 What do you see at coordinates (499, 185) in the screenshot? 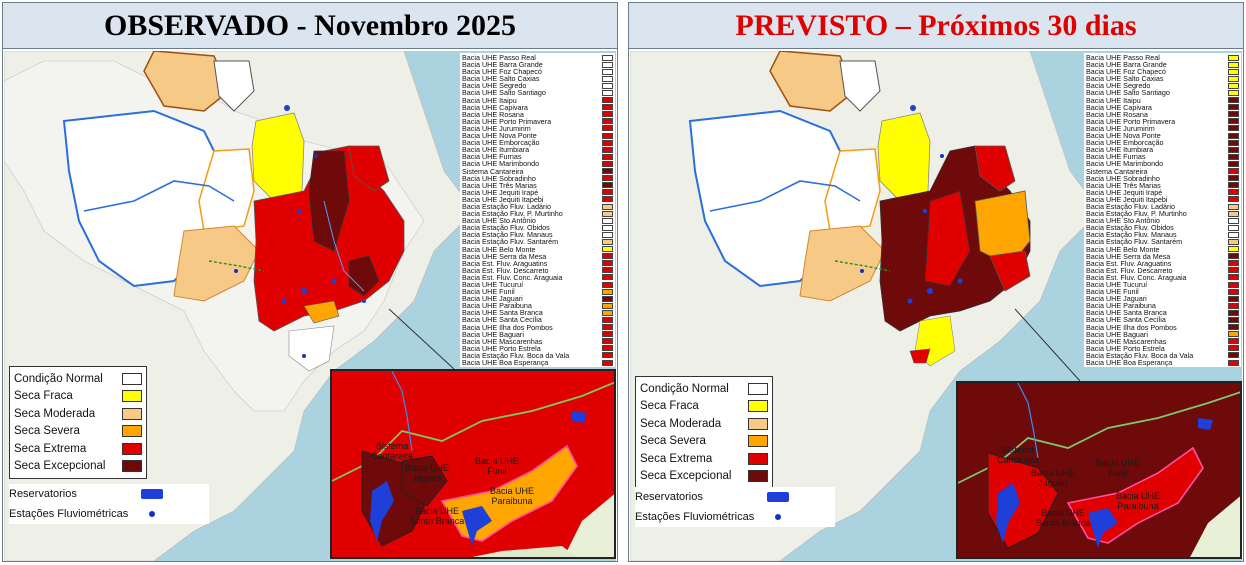
I see `basin-name: Bacia UHE Três Marias` at bounding box center [499, 185].